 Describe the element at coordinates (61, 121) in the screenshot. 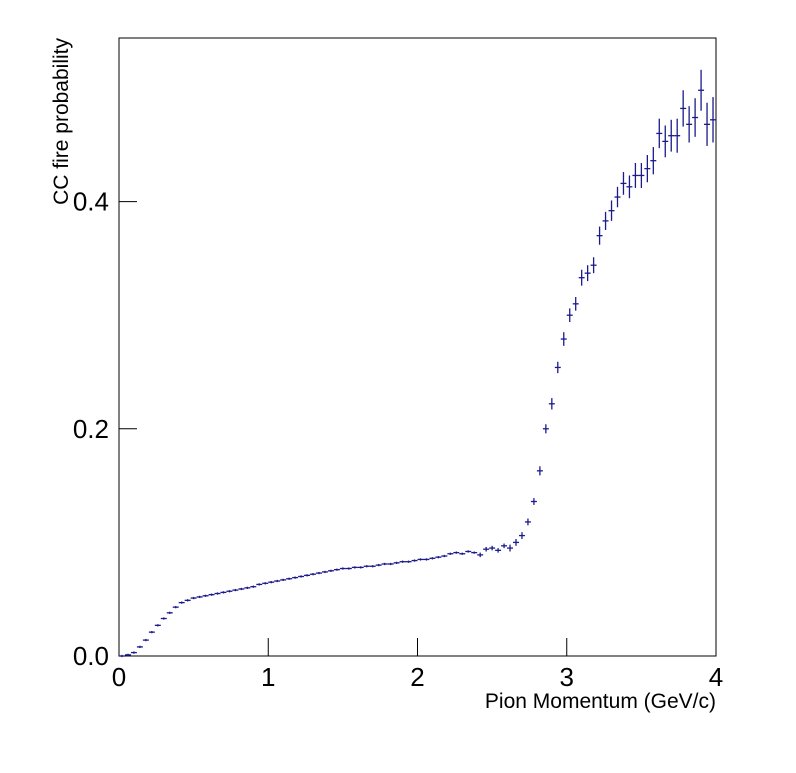

I see `y-axis-title: CC fire probability` at that location.